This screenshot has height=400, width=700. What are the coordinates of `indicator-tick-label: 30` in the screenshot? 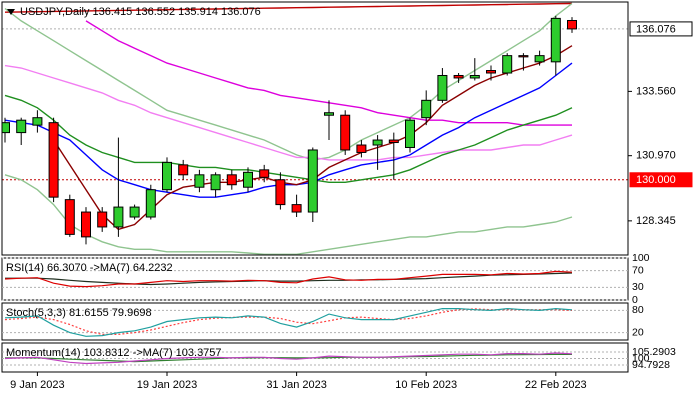 It's located at (638, 287).